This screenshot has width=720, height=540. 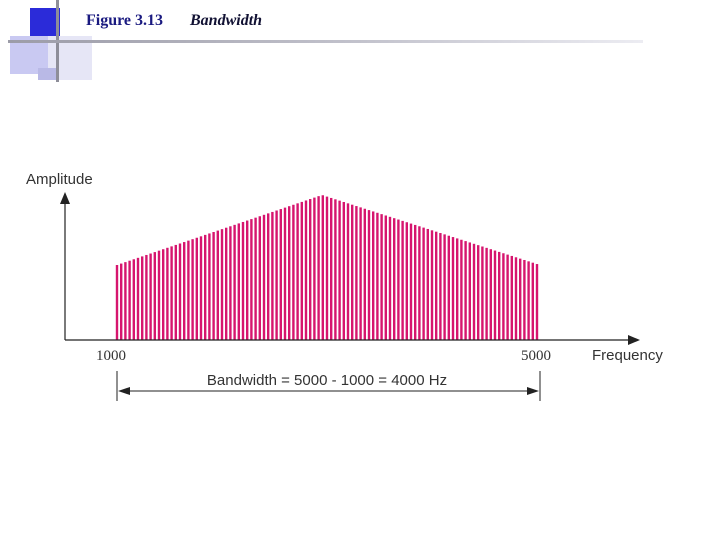 What do you see at coordinates (226, 20) in the screenshot?
I see `figure-title: Bandwidth` at bounding box center [226, 20].